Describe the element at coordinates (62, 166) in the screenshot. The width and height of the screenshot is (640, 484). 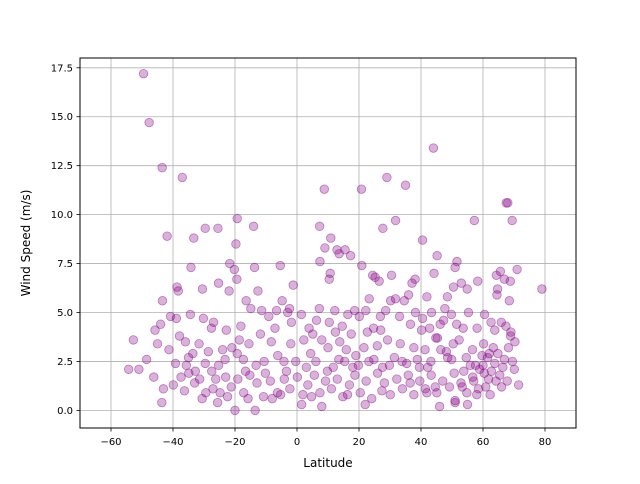
I see `y-tick-label: 12.5` at that location.